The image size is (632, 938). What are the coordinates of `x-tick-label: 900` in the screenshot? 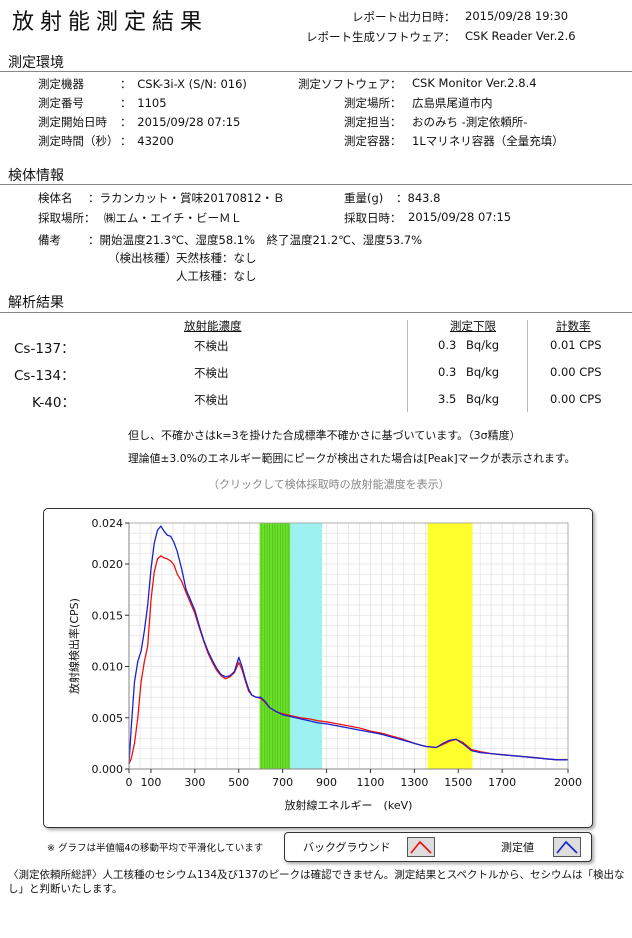 It's located at (326, 782).